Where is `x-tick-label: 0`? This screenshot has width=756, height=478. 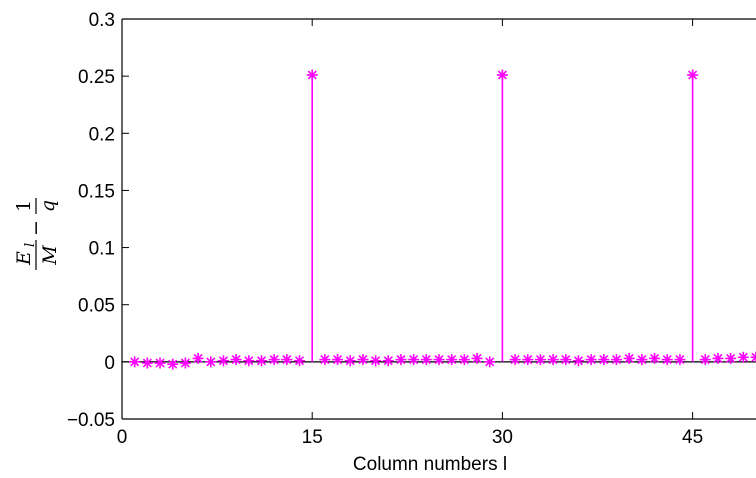 x-tick-label: 0 is located at coordinates (122, 437).